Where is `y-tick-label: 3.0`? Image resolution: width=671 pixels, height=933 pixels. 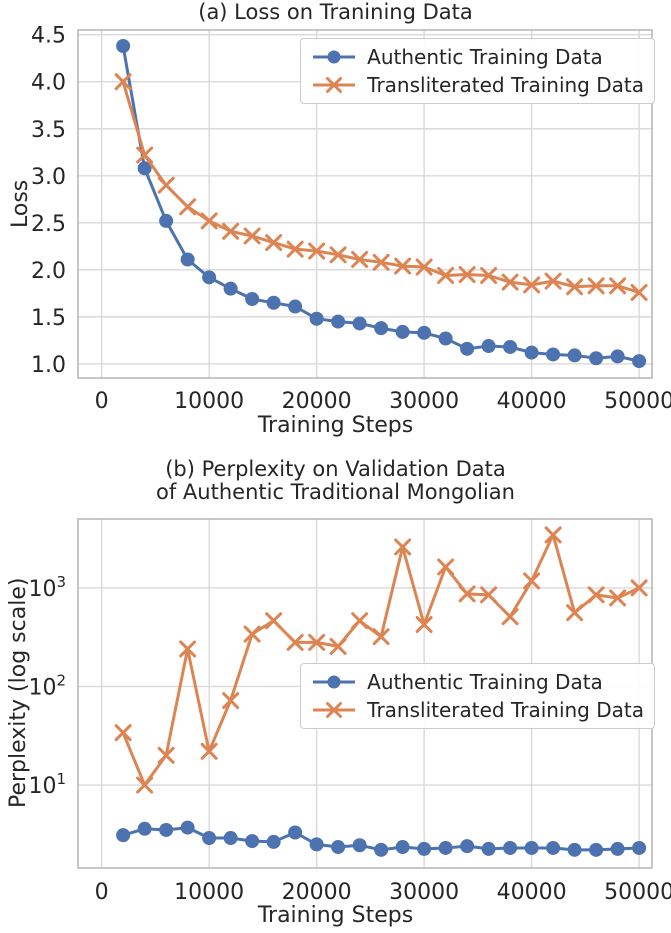 y-tick-label: 3.0 is located at coordinates (48, 177).